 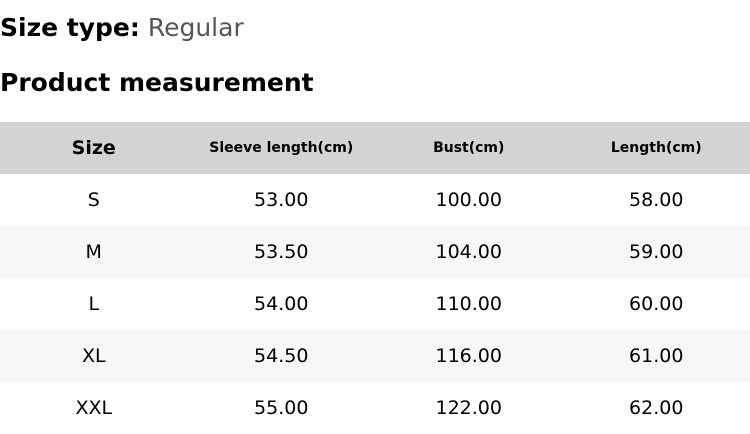 I want to click on table-cell: 53.00, so click(x=281, y=200).